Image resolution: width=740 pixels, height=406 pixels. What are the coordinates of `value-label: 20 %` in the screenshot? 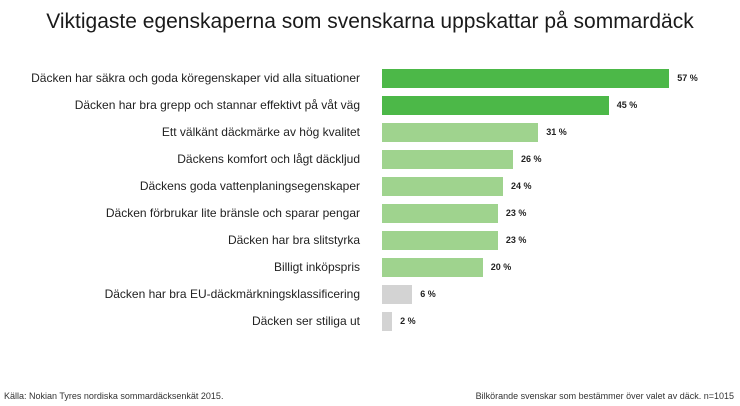 It's located at (501, 267).